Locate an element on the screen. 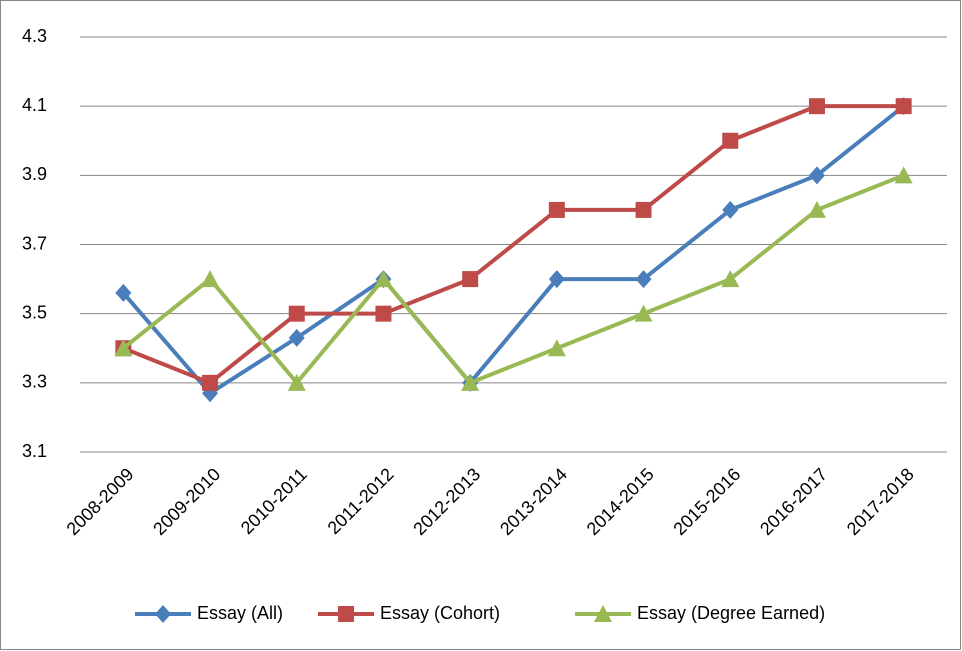 The image size is (962, 651). y-tick-label: 4.1 is located at coordinates (34, 105).